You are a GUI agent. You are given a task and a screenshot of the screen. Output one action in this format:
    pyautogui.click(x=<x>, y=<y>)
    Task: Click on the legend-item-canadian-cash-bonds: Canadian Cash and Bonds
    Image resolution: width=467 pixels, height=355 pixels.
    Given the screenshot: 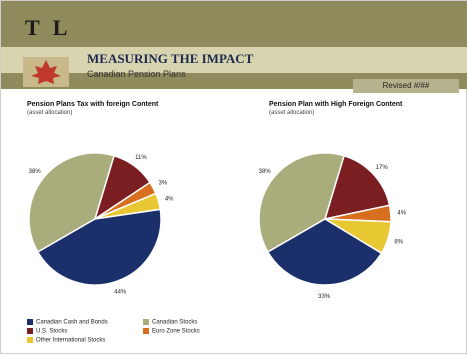 What is the action you would take?
    pyautogui.click(x=67, y=322)
    